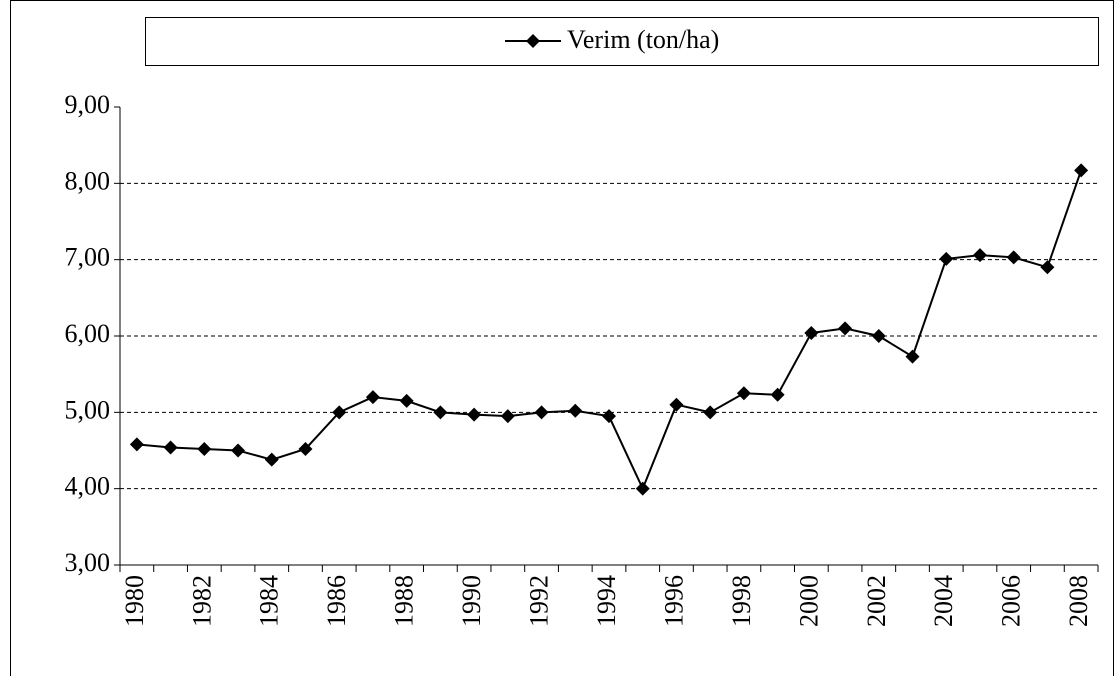 Image resolution: width=1115 pixels, height=676 pixels. I want to click on x-tick-label: 1980, so click(134, 601).